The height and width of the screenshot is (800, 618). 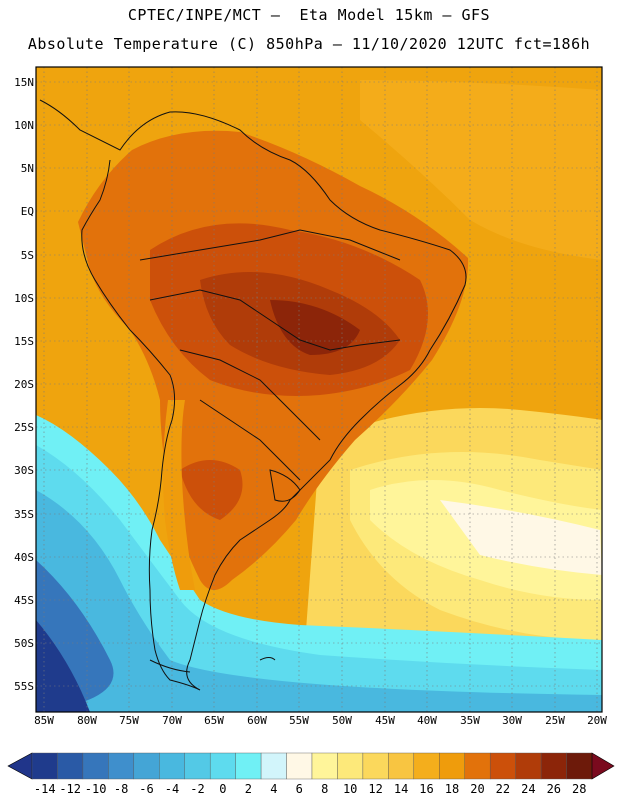 I want to click on colorbar-tick-label: 4, so click(x=274, y=789).